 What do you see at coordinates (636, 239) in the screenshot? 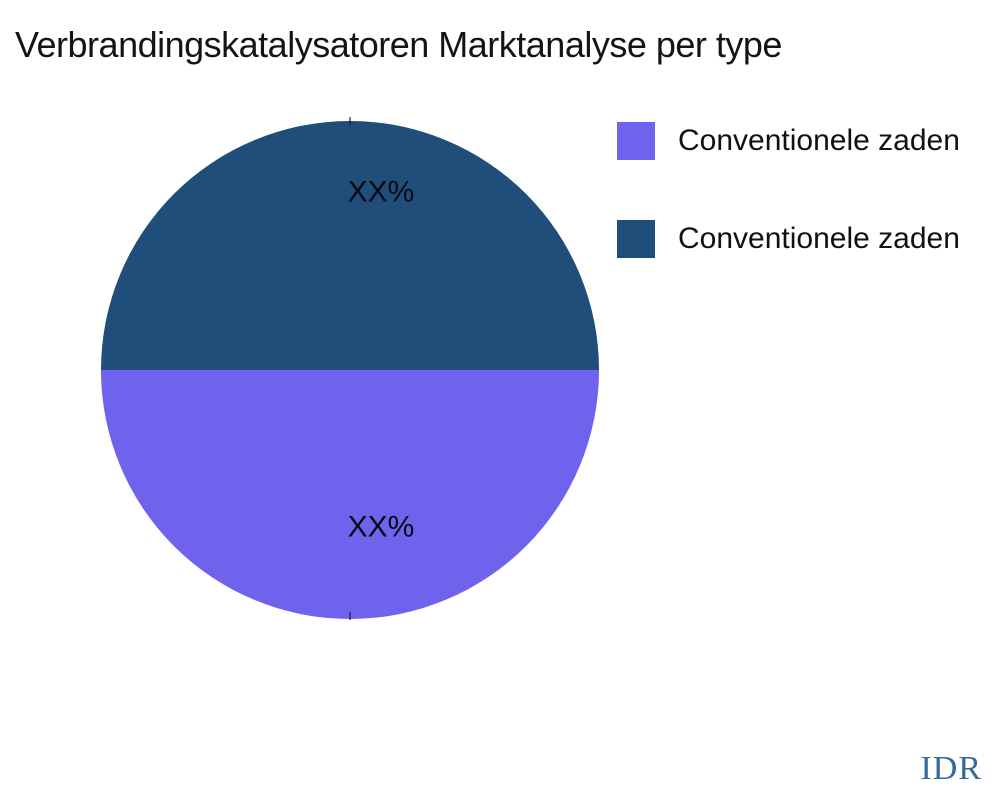
I see `legend-swatch-darkblue` at bounding box center [636, 239].